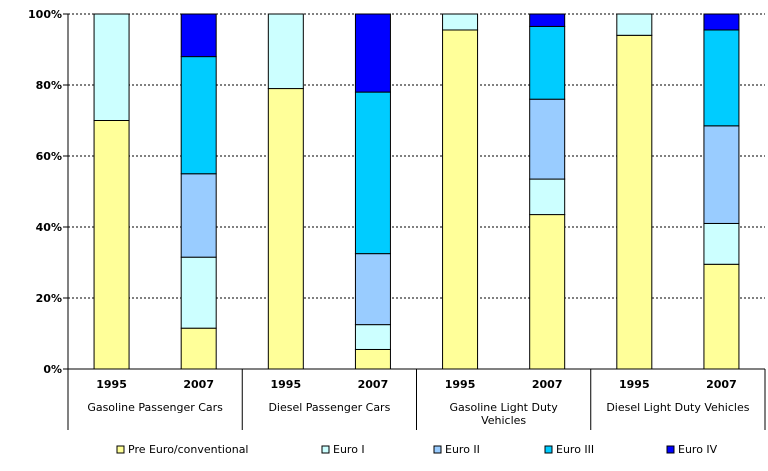  I want to click on x-group-label: Gasoline Passenger Cars, so click(155, 407).